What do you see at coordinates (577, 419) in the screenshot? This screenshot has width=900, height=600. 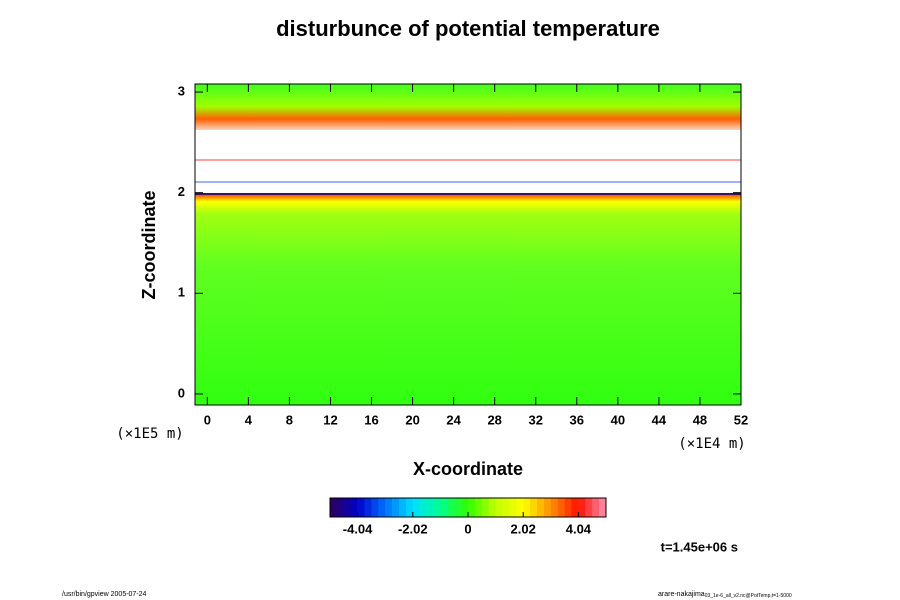 I see `x-tick-label: 36` at bounding box center [577, 419].